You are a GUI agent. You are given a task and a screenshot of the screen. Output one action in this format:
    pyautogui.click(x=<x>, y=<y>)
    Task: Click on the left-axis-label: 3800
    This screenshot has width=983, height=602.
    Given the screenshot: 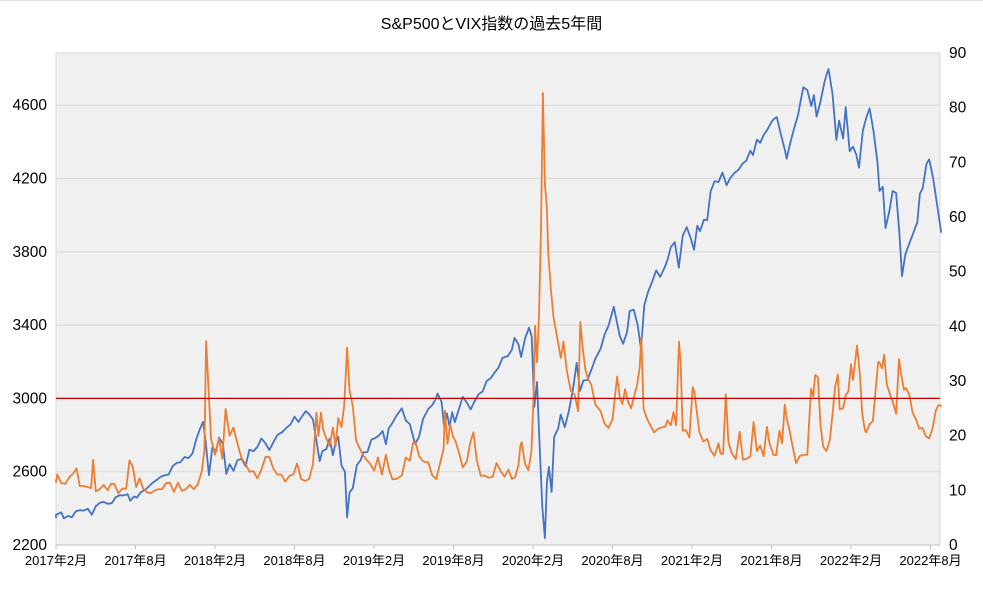 What is the action you would take?
    pyautogui.click(x=30, y=252)
    